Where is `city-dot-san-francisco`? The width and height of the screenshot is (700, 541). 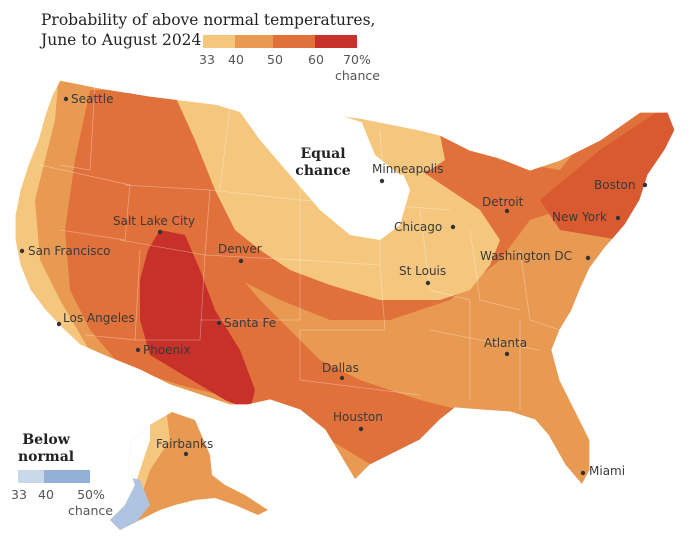 city-dot-san-francisco is located at coordinates (22, 251).